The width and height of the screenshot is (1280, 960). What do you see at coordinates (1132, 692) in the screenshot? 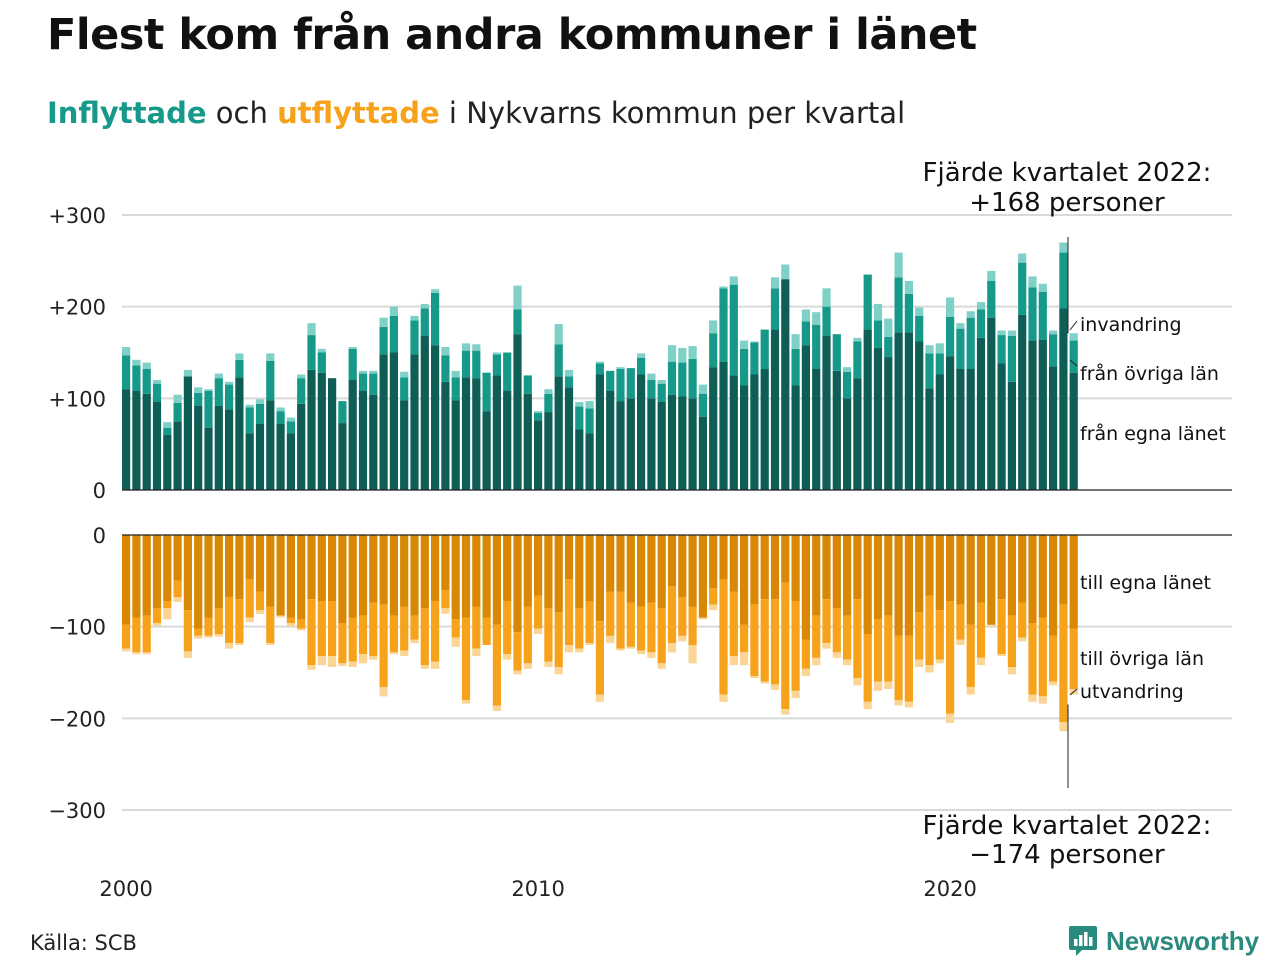
I see `series-label-utvandring: utvandring` at bounding box center [1132, 692].